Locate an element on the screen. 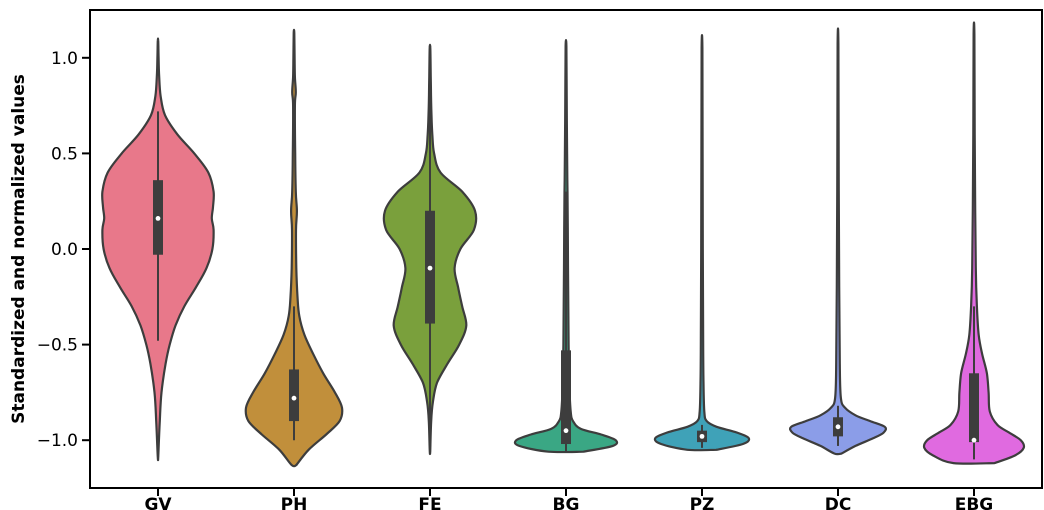 The width and height of the screenshot is (1044, 510). x-tick-label-bg: BG is located at coordinates (566, 502).